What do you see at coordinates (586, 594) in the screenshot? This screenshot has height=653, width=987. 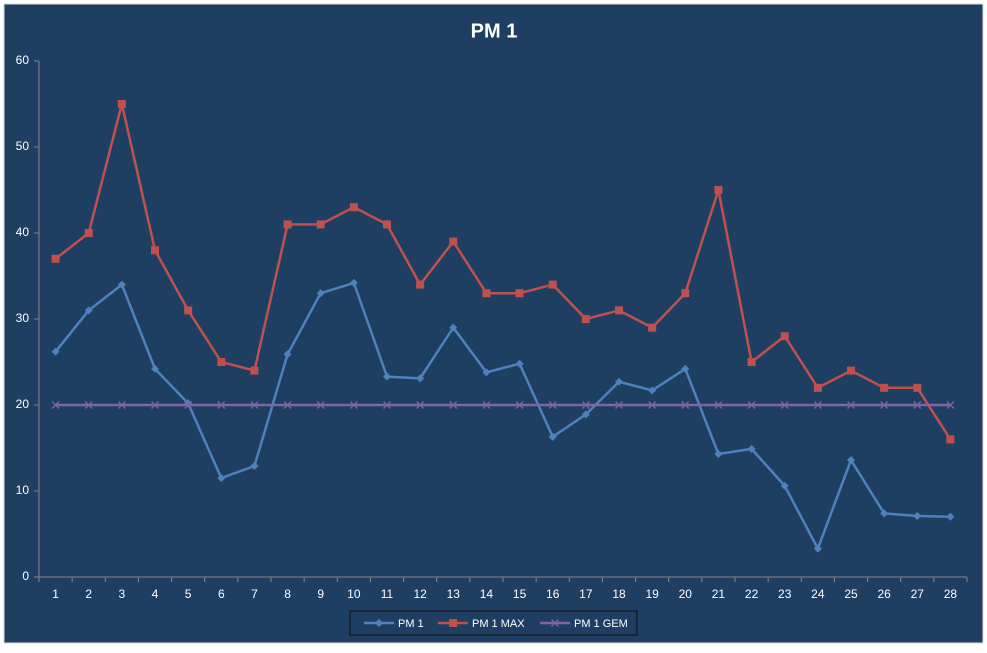 I see `x-tick-label: 17` at bounding box center [586, 594].